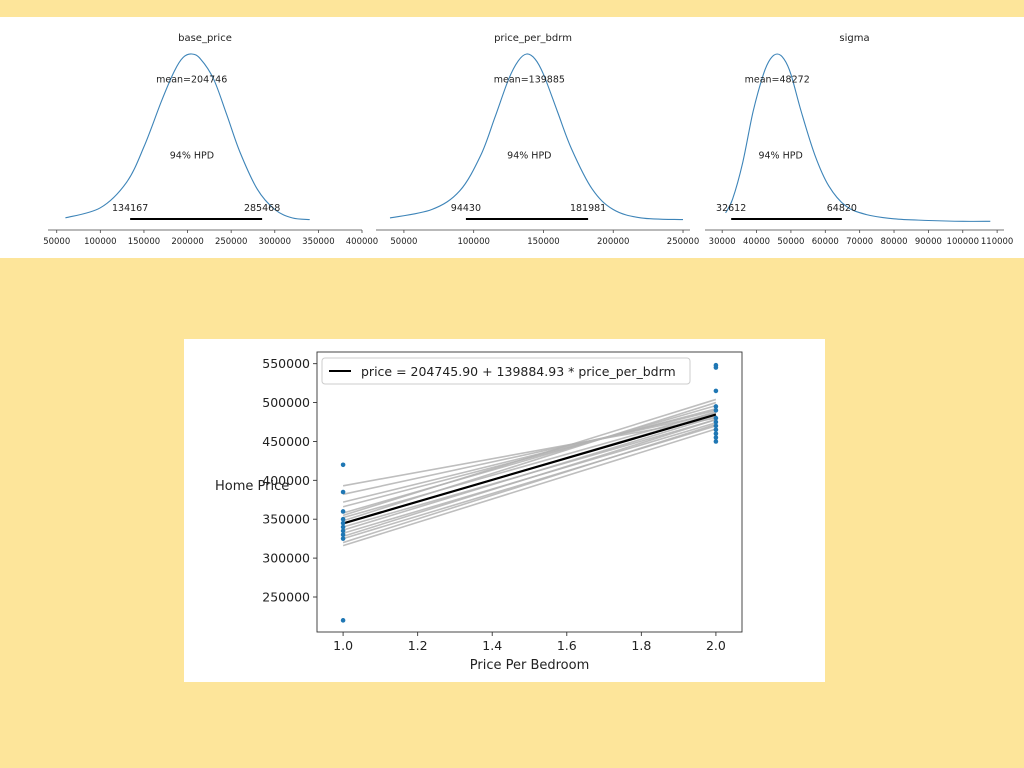  What do you see at coordinates (756, 242) in the screenshot?
I see `x-tick-label: 40000` at bounding box center [756, 242].